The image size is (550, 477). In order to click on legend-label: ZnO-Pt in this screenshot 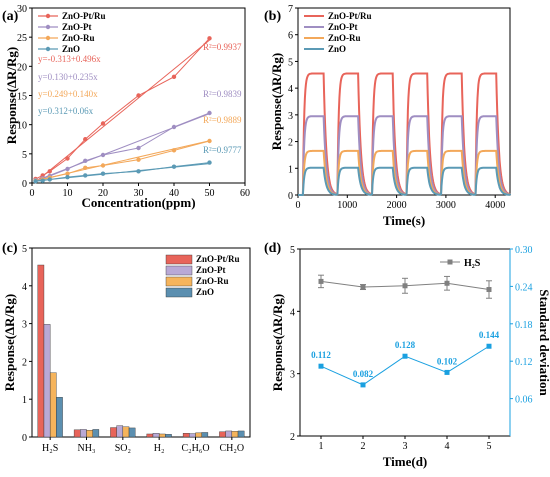, I will do `click(343, 27)`.